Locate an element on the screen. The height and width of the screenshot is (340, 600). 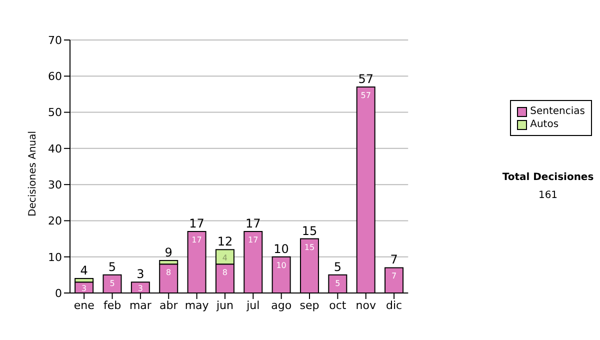
total-label: 12 is located at coordinates (225, 241).